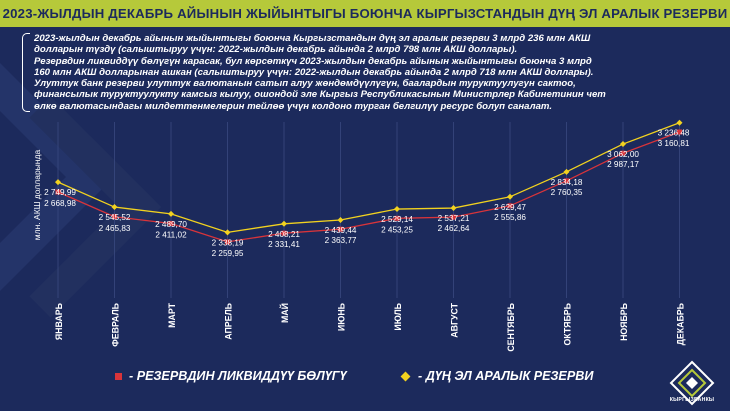 The height and width of the screenshot is (411, 730). Describe the element at coordinates (228, 253) in the screenshot. I see `liquid-data-label: 2 259,95` at that location.